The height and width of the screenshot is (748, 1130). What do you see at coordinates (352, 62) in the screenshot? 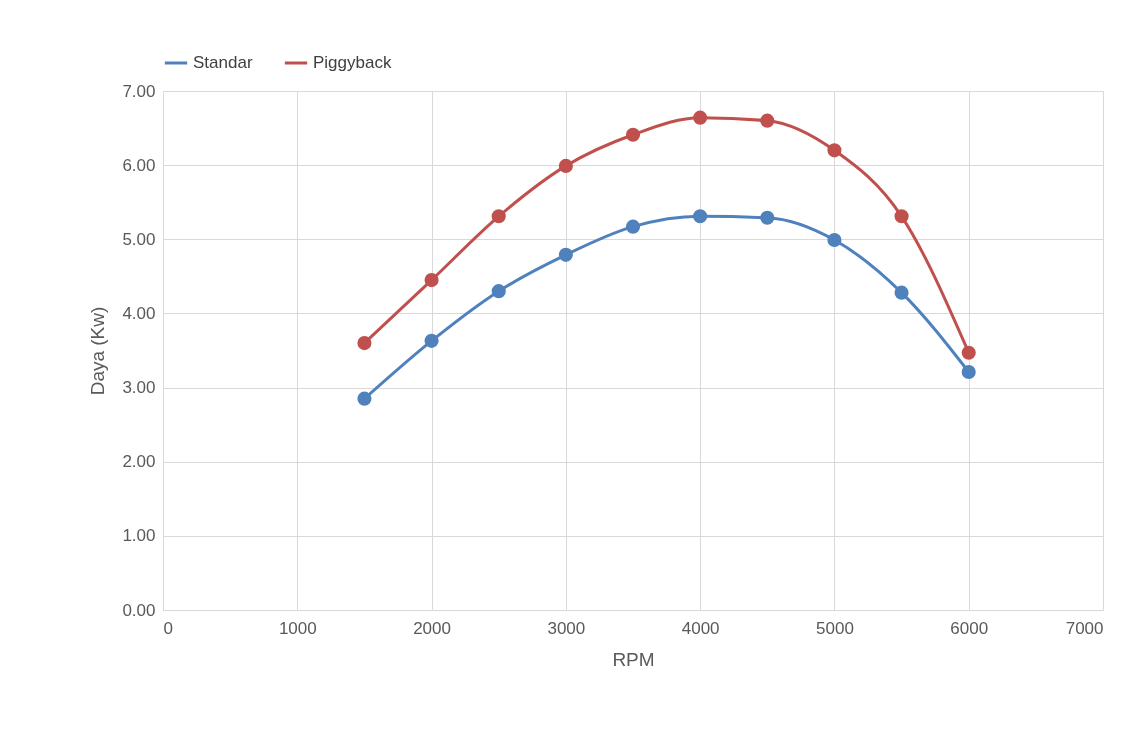
I see `legend-label: Piggyback` at bounding box center [352, 62].